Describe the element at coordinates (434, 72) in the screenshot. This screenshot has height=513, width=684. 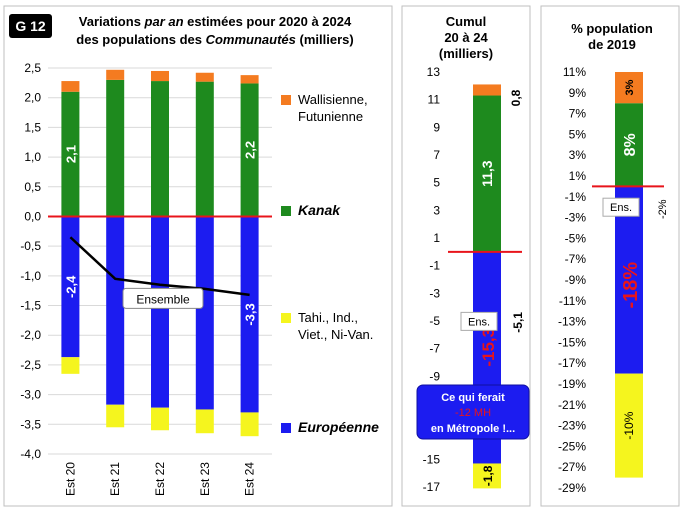
I see `y-tick-label: 13` at that location.